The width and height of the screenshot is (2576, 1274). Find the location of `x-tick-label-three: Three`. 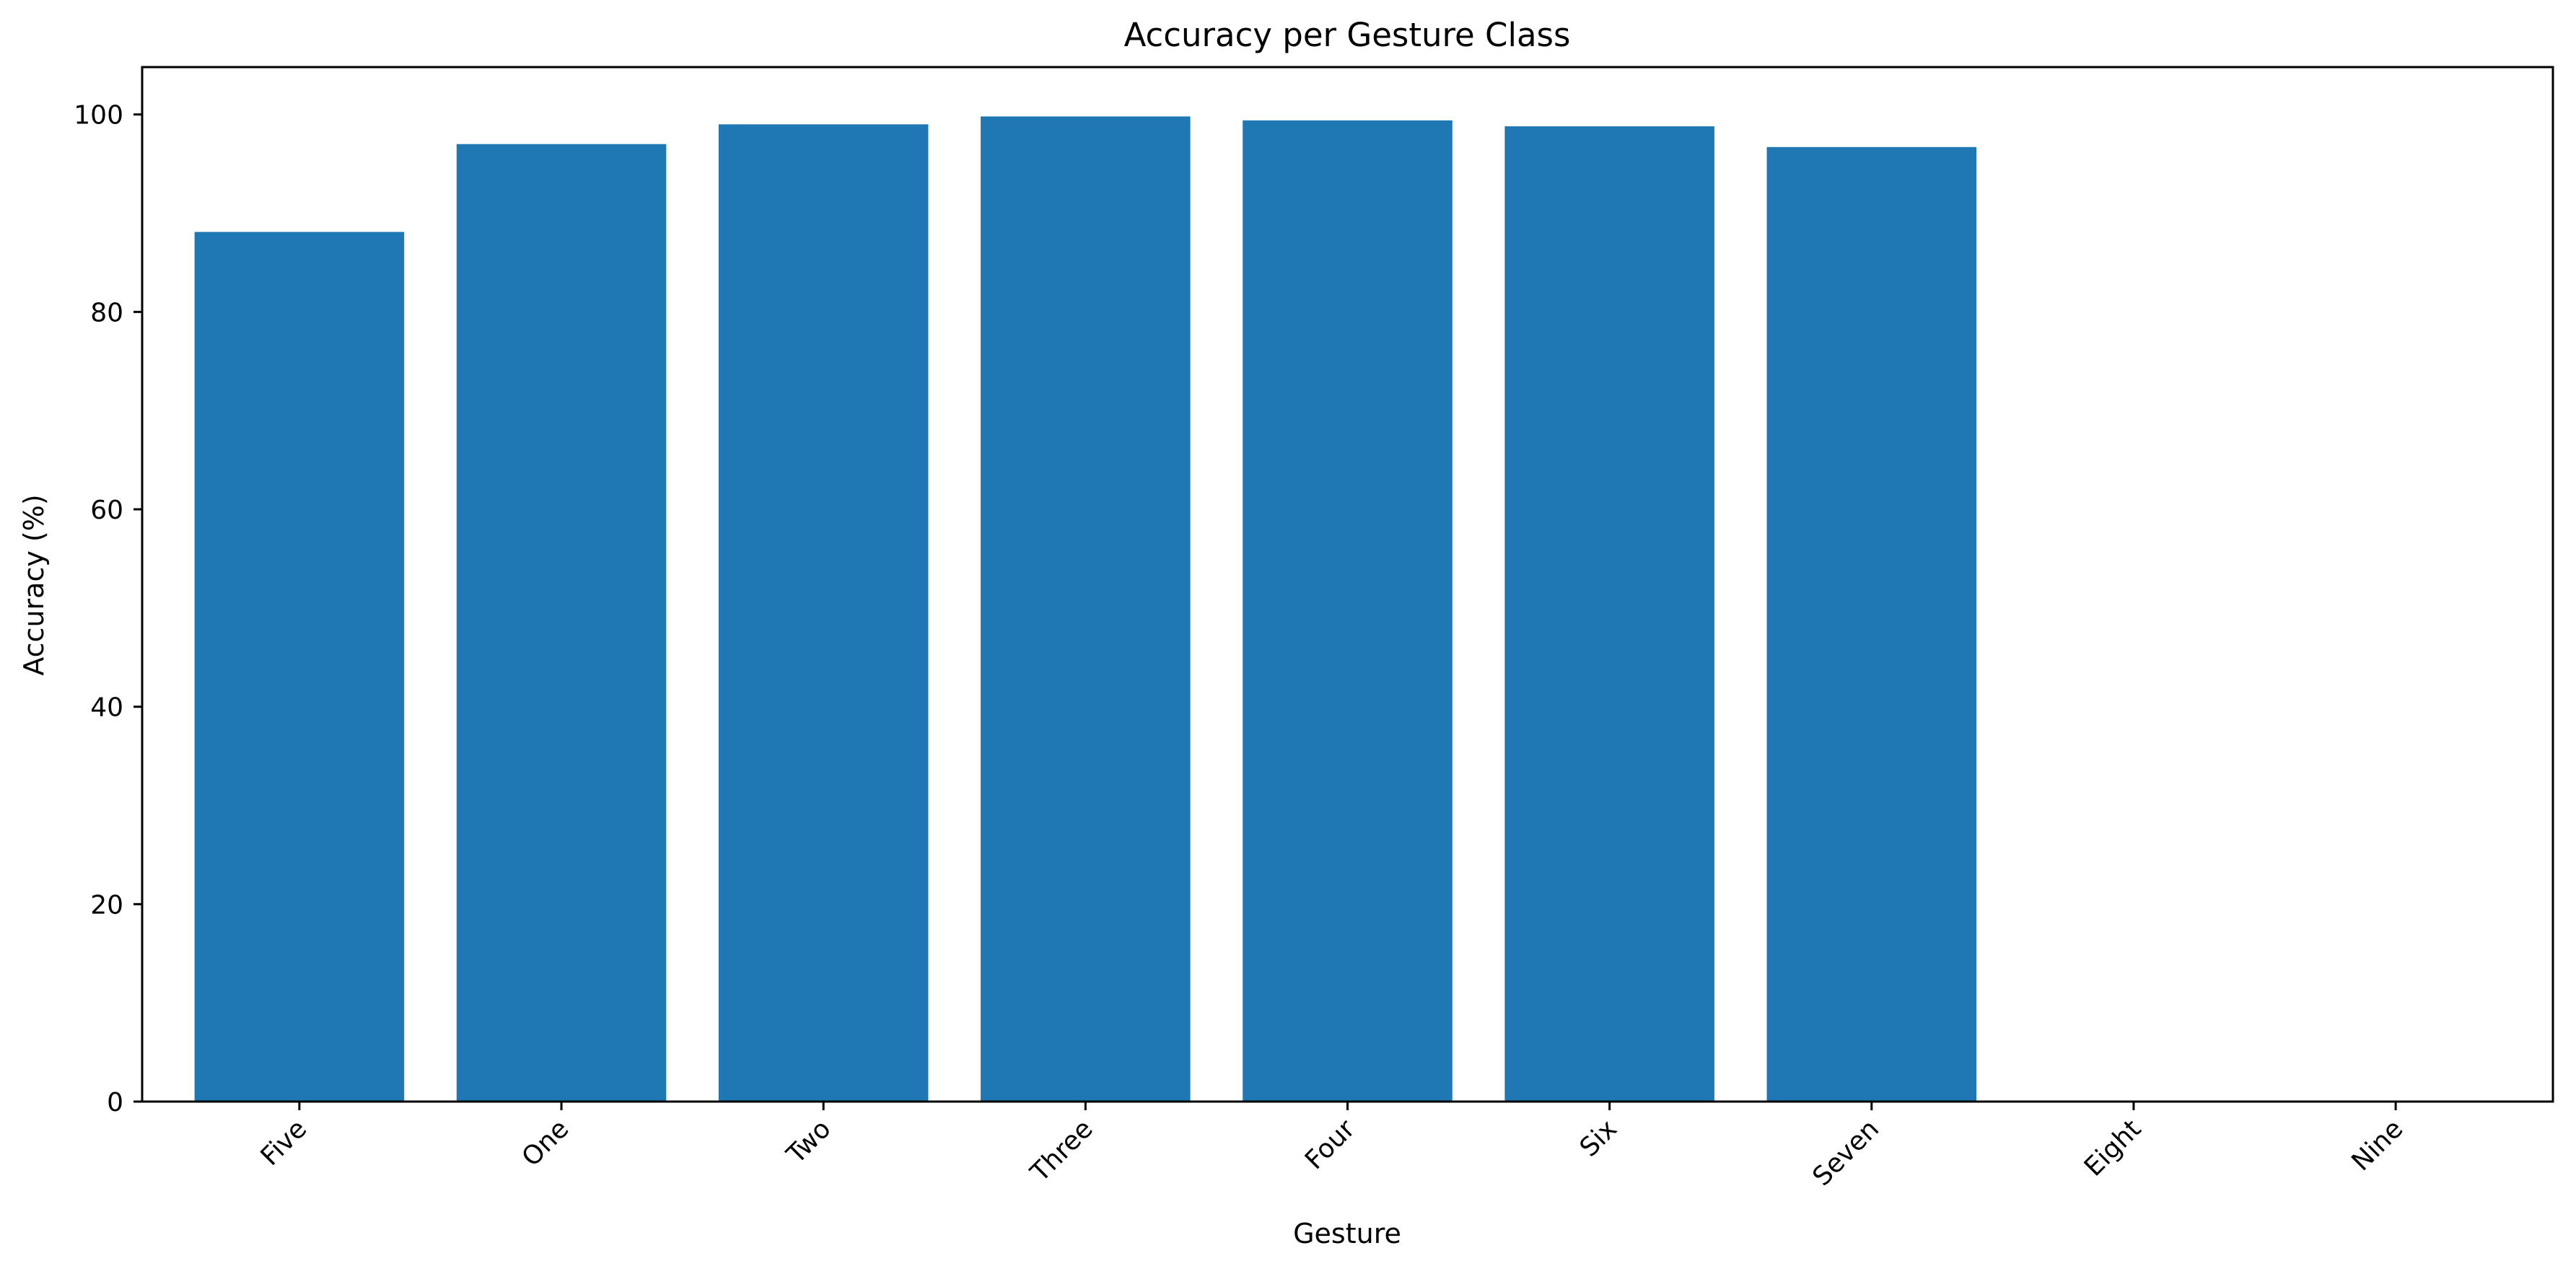

x-tick-label-three: Three is located at coordinates (1062, 1151).